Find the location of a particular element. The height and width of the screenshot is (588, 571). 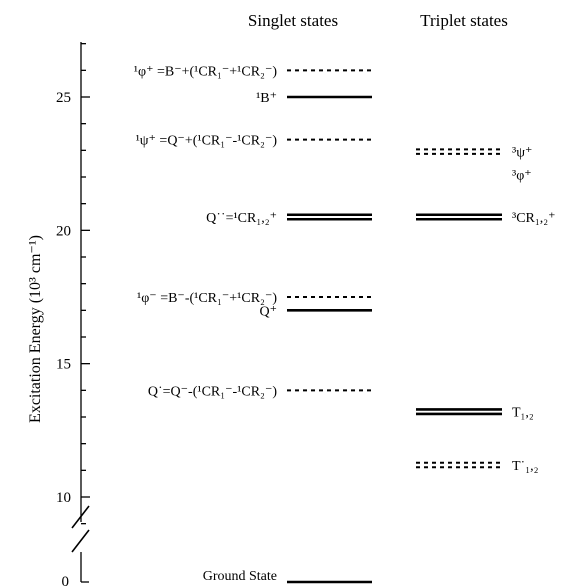

energy-level-label: T₁,₂ is located at coordinates (523, 413).